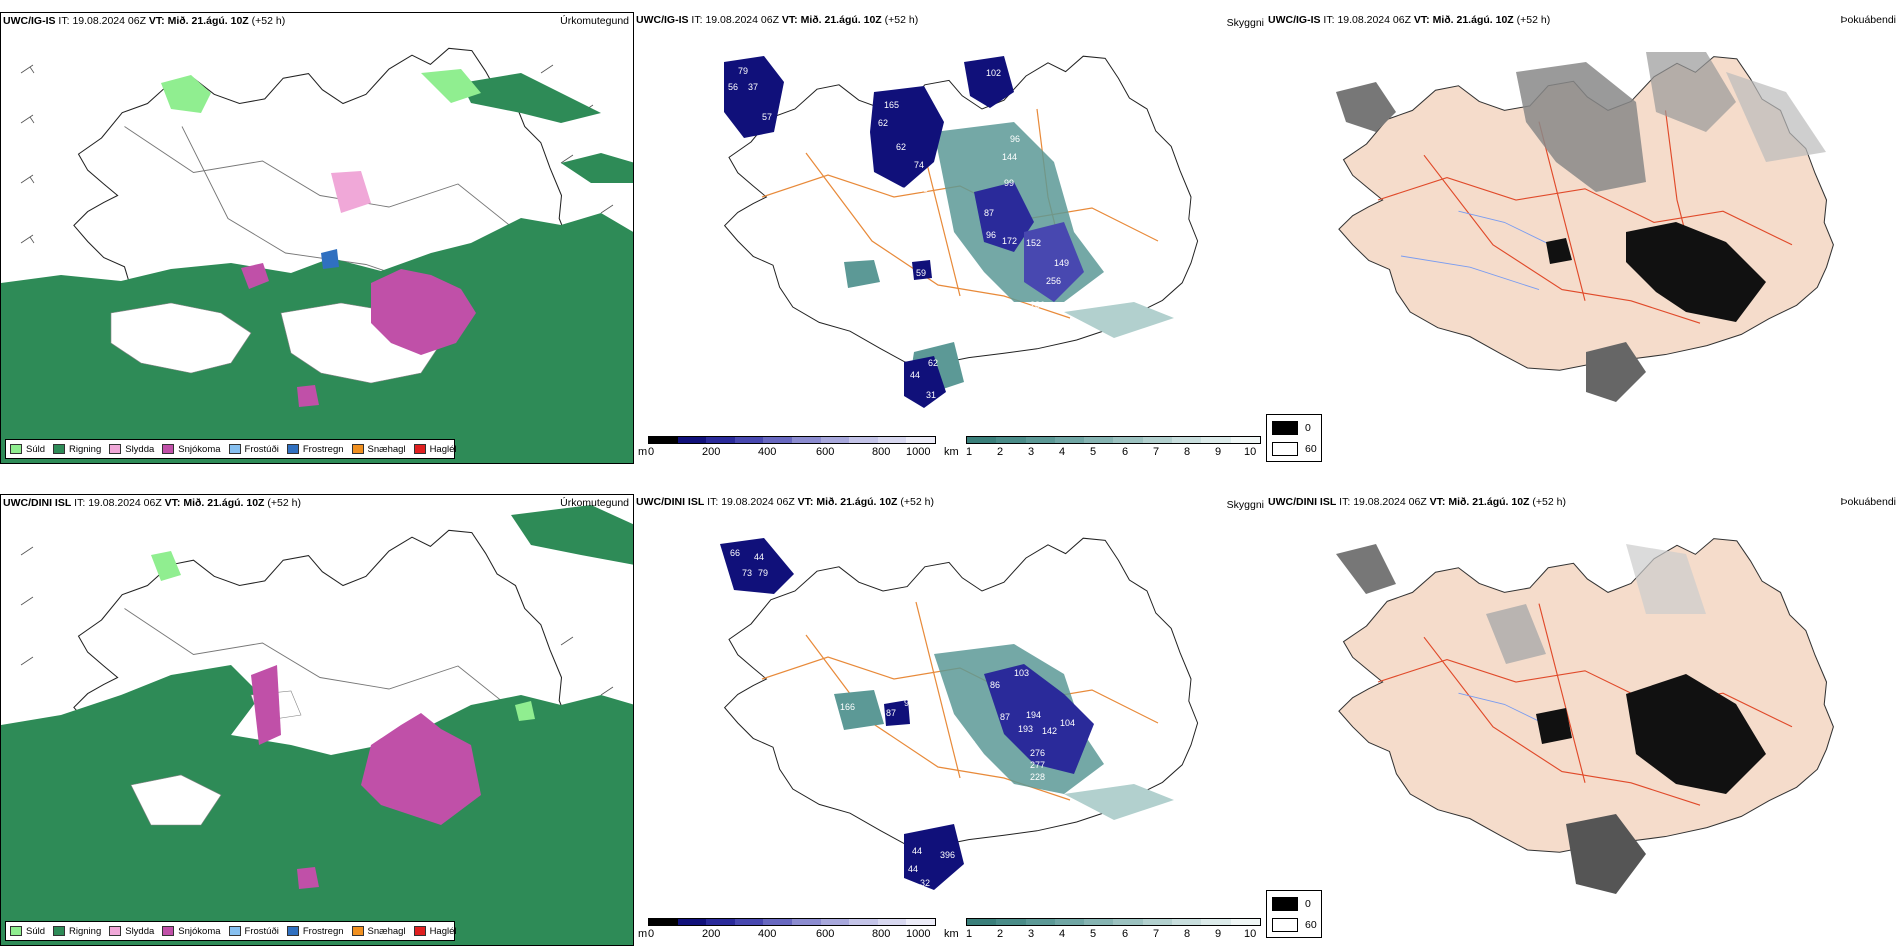  I want to click on cloud-base-label: 80, so click(935, 169).